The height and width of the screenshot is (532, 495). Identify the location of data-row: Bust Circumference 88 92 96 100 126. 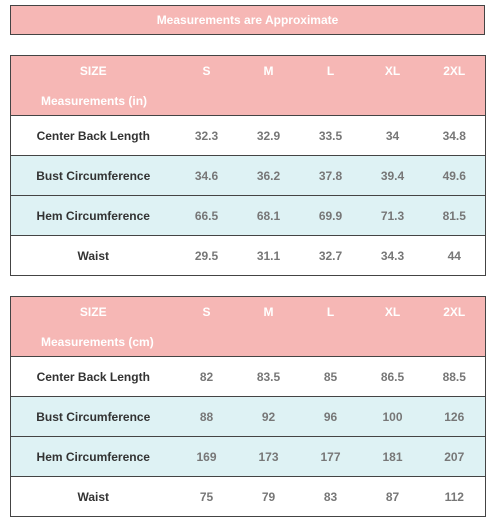
(248, 416).